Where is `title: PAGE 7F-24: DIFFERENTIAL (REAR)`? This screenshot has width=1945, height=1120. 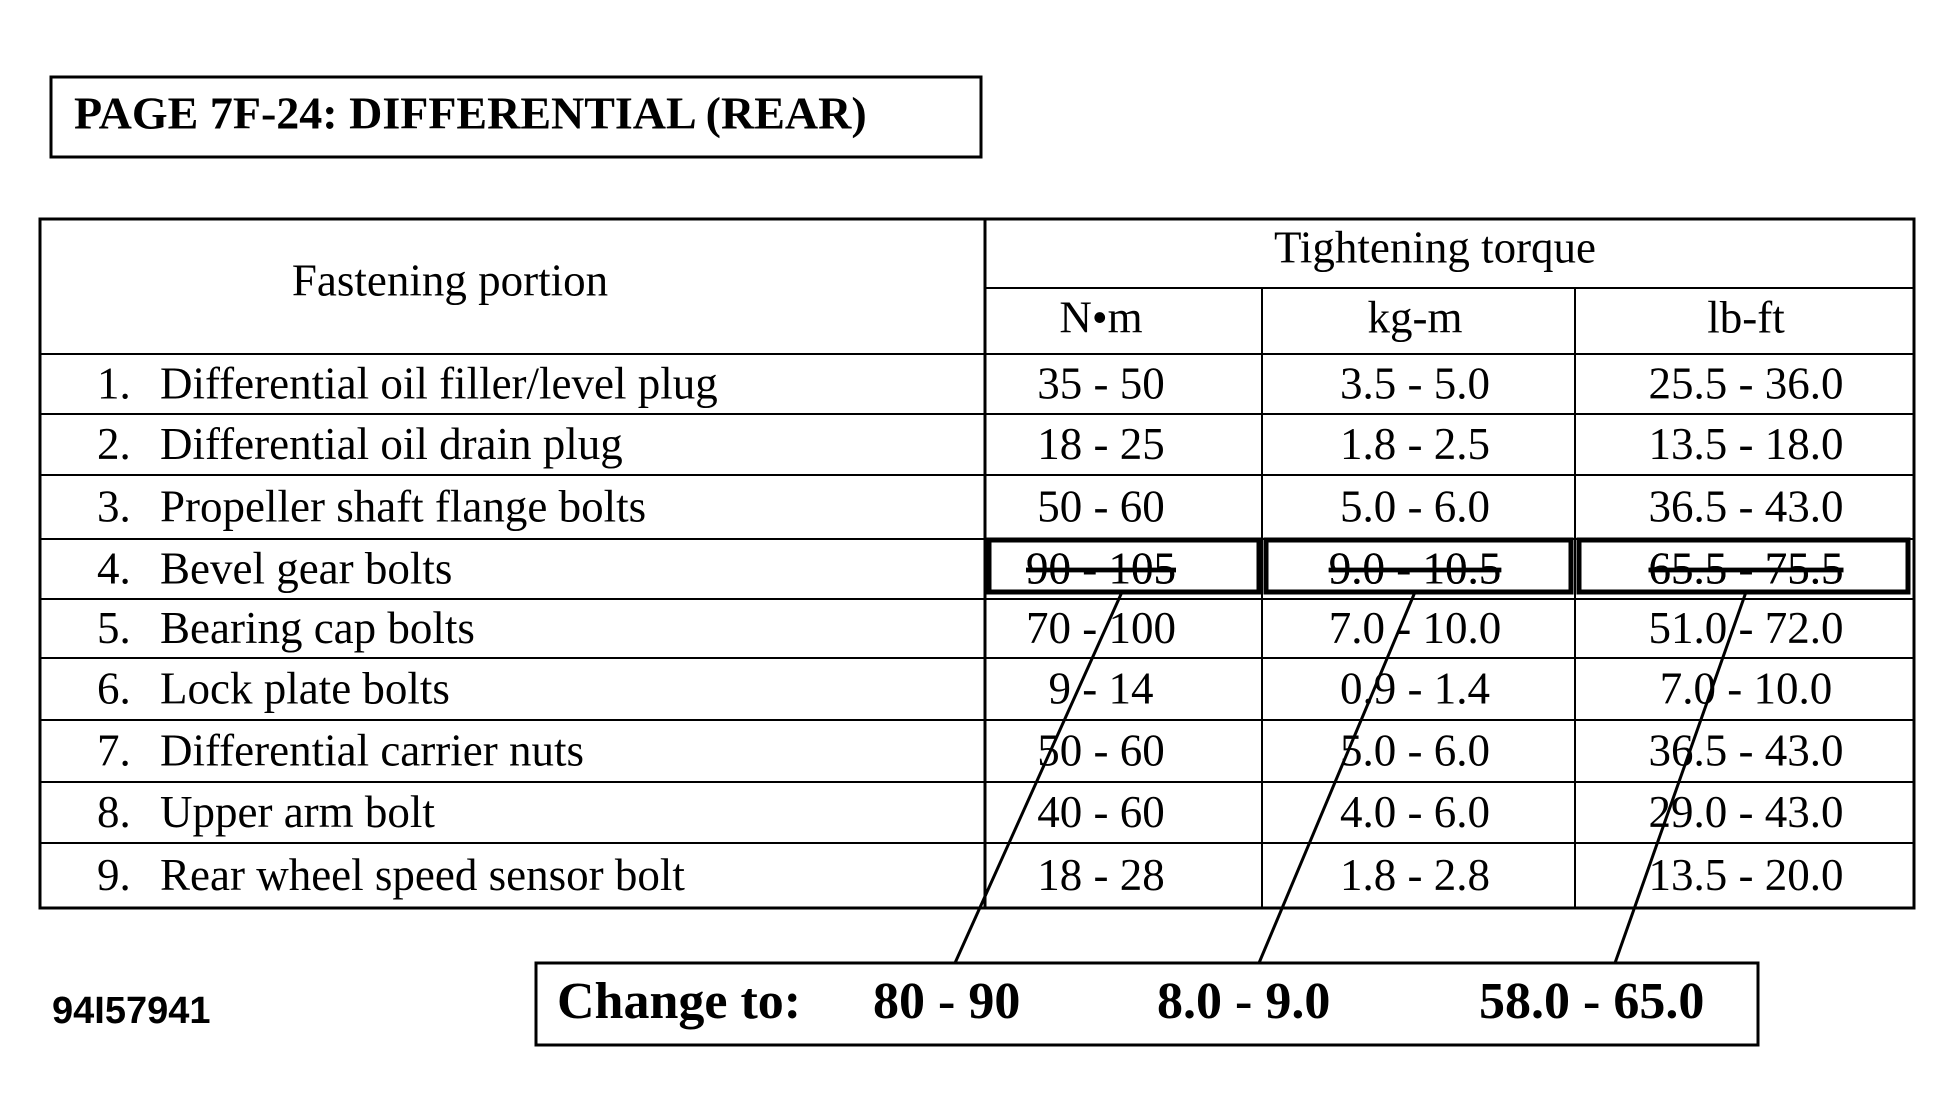 title: PAGE 7F-24: DIFFERENTIAL (REAR) is located at coordinates (470, 113).